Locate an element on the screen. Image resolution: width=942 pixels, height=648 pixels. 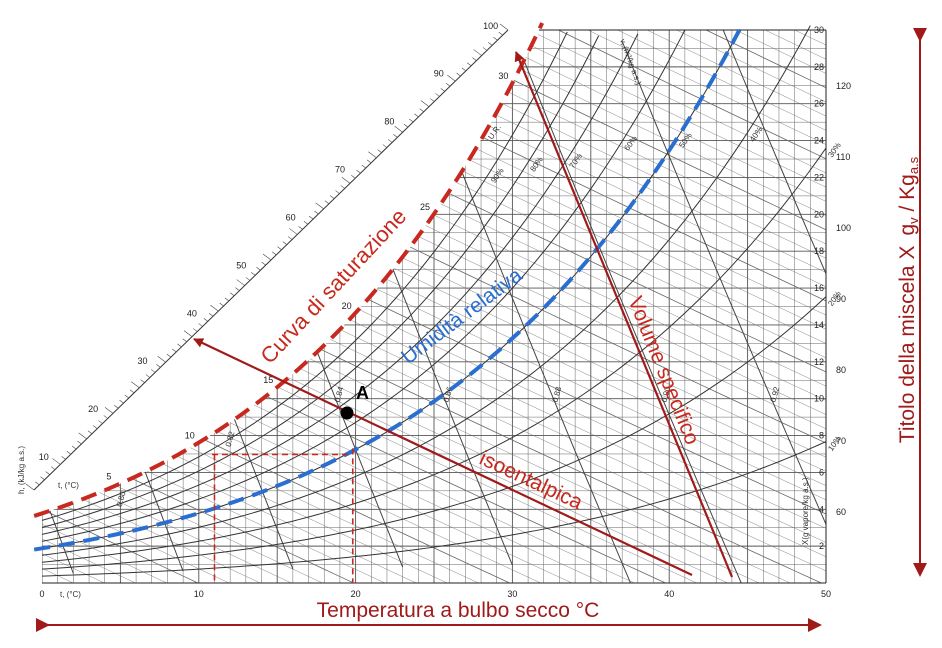
saturation-temp-label: 25 is located at coordinates (425, 207).